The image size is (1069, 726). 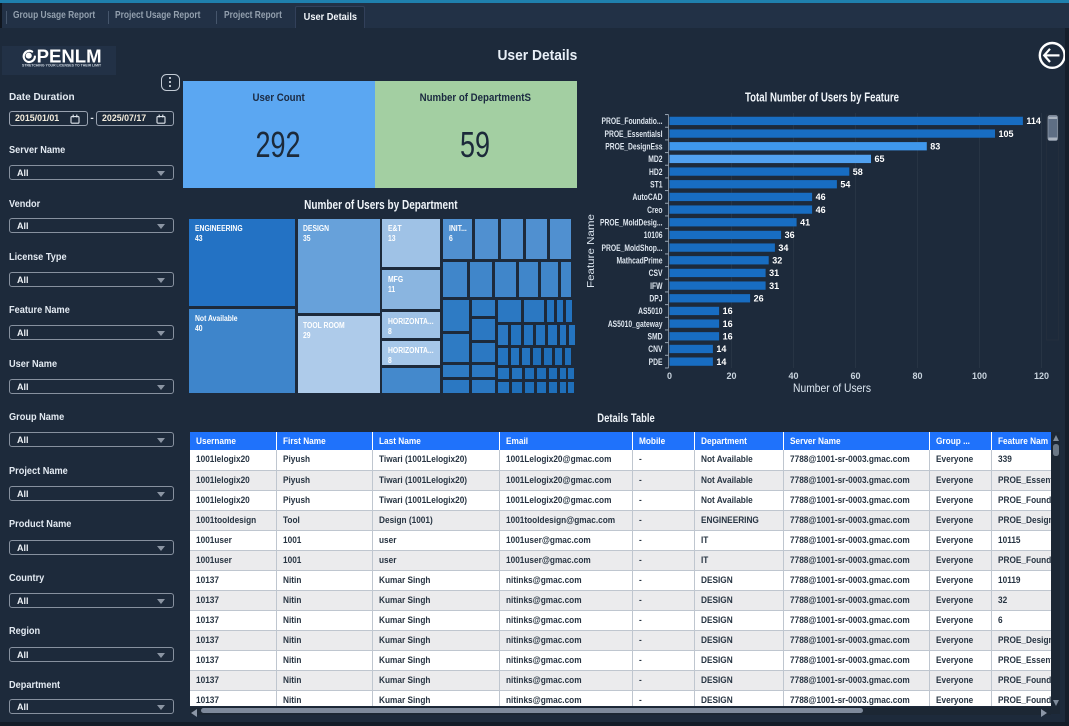 What do you see at coordinates (979, 376) in the screenshot?
I see `svg-text: 100` at bounding box center [979, 376].